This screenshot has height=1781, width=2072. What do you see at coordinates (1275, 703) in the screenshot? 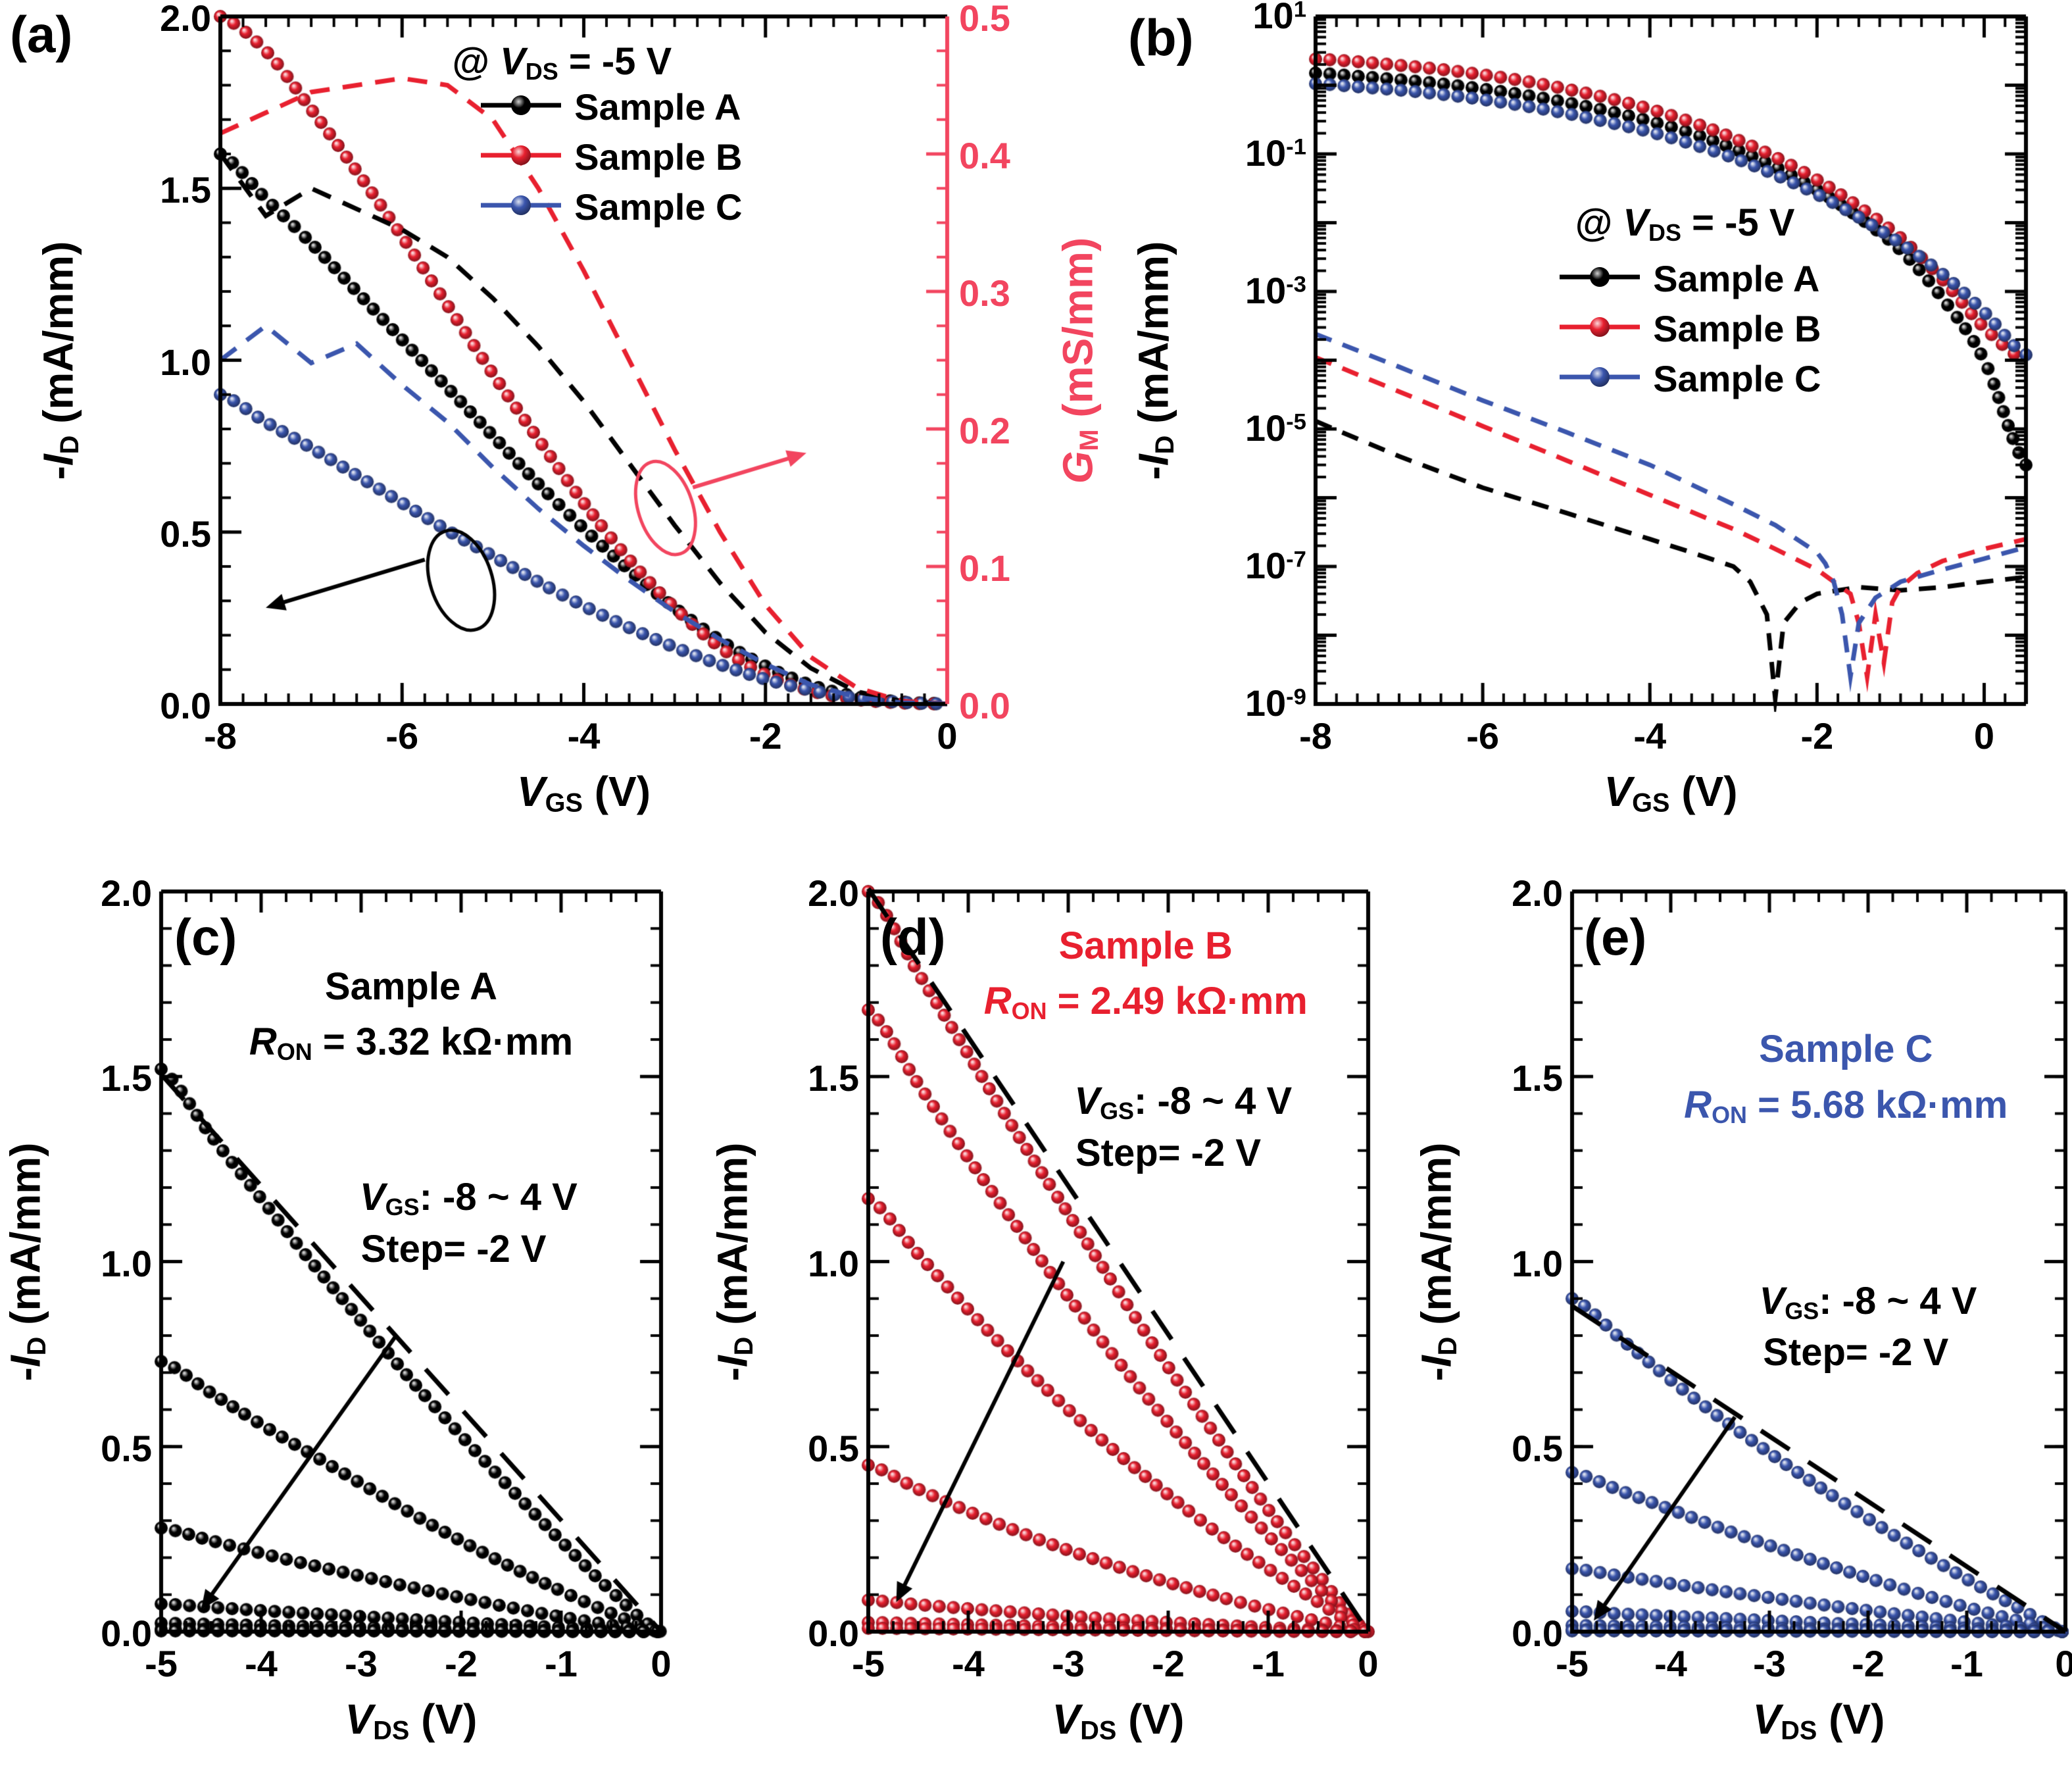
I see `y-tick-label: 10⁻⁹` at bounding box center [1275, 703].